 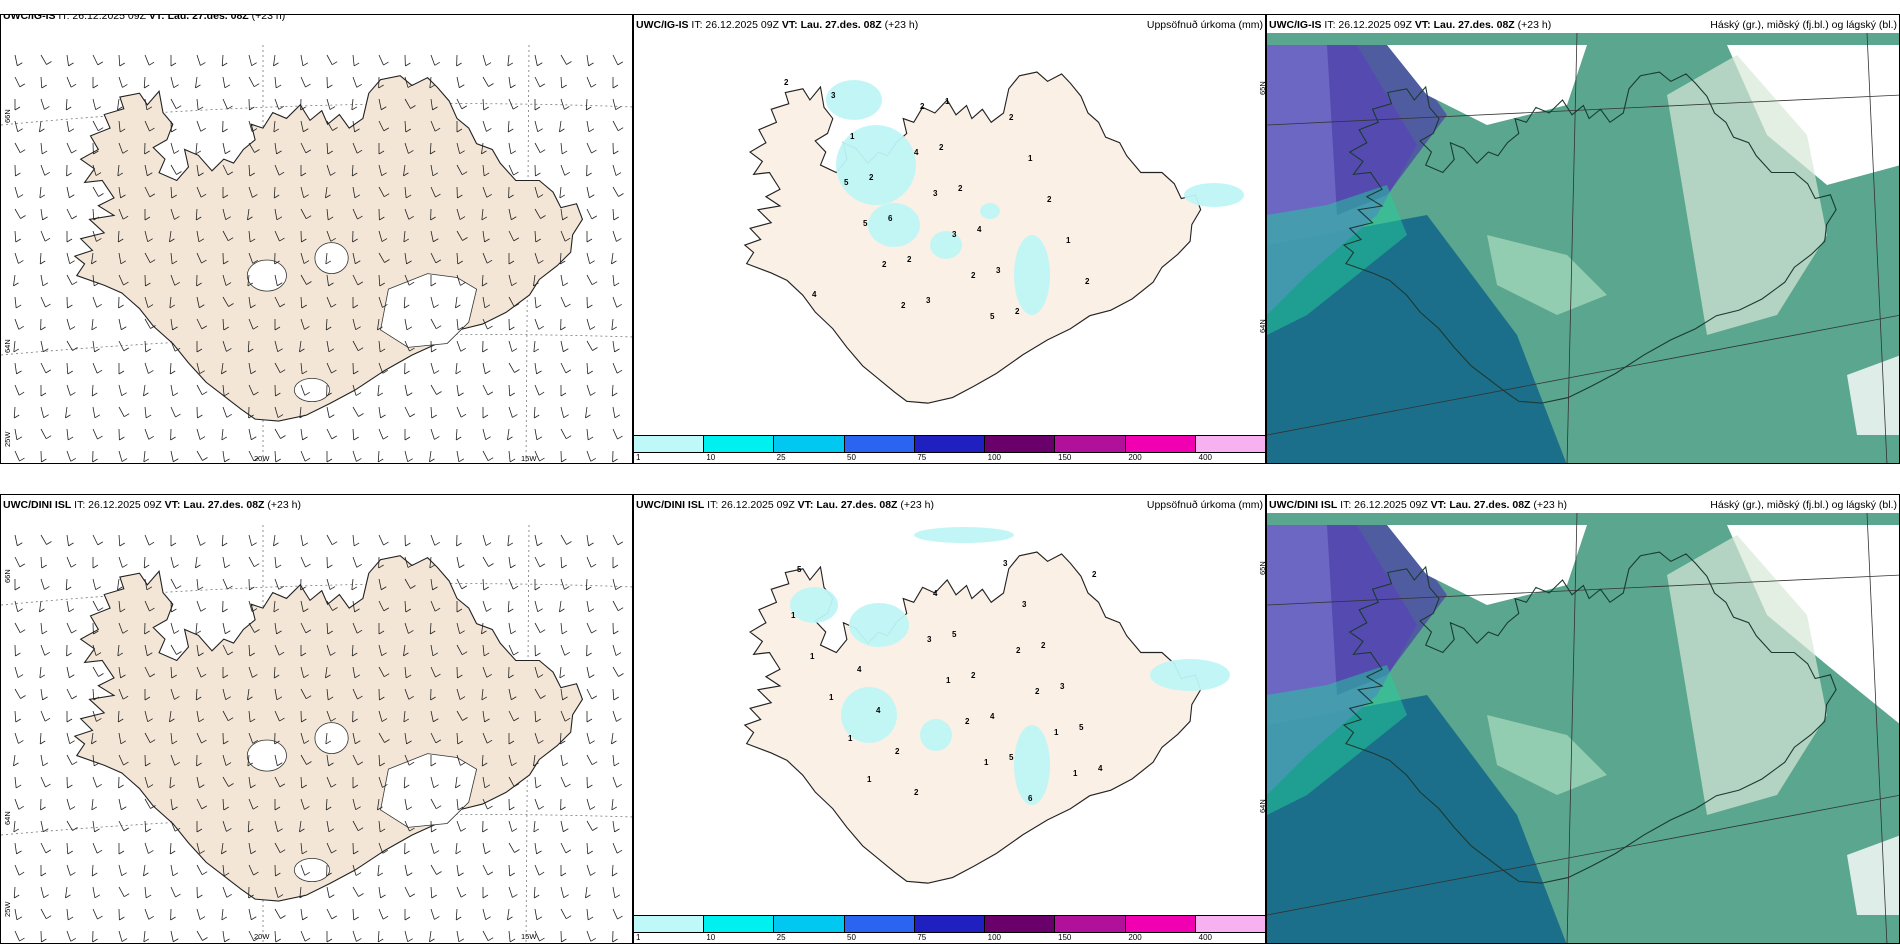 What do you see at coordinates (1011, 757) in the screenshot?
I see `precip-value-label: 5` at bounding box center [1011, 757].